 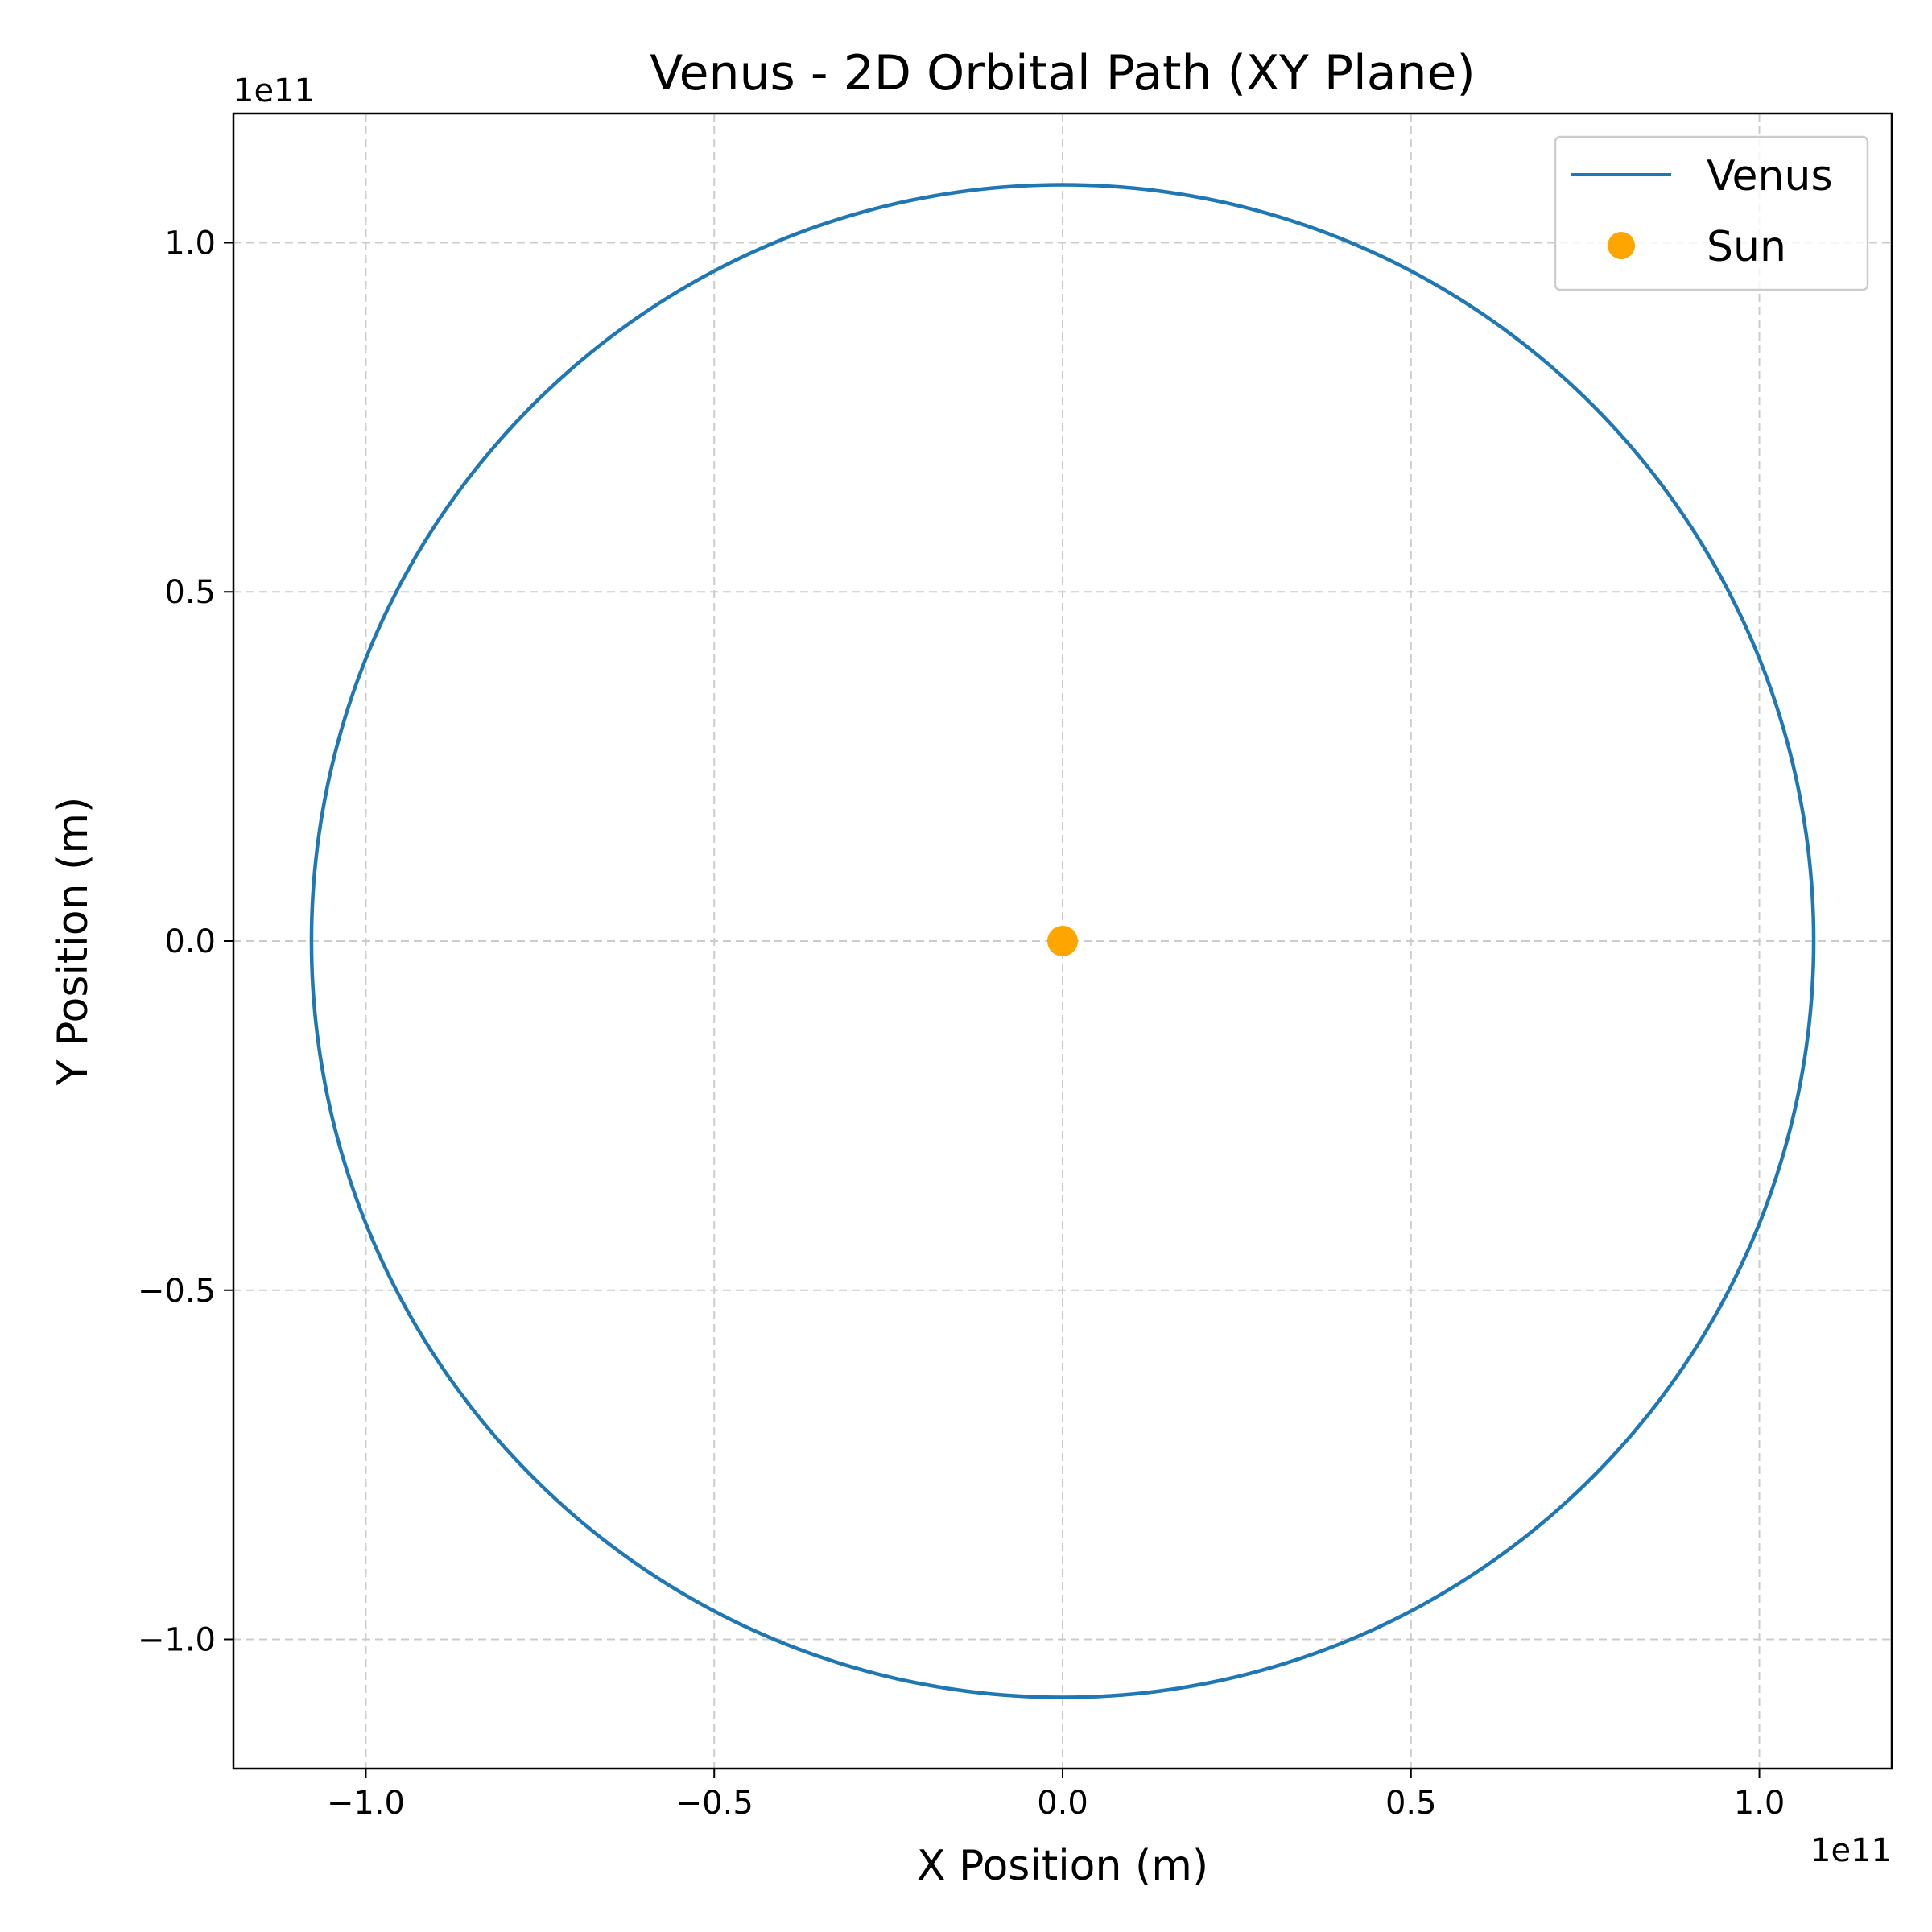 What do you see at coordinates (366, 1803) in the screenshot?
I see `x-tick-label: −1.0` at bounding box center [366, 1803].